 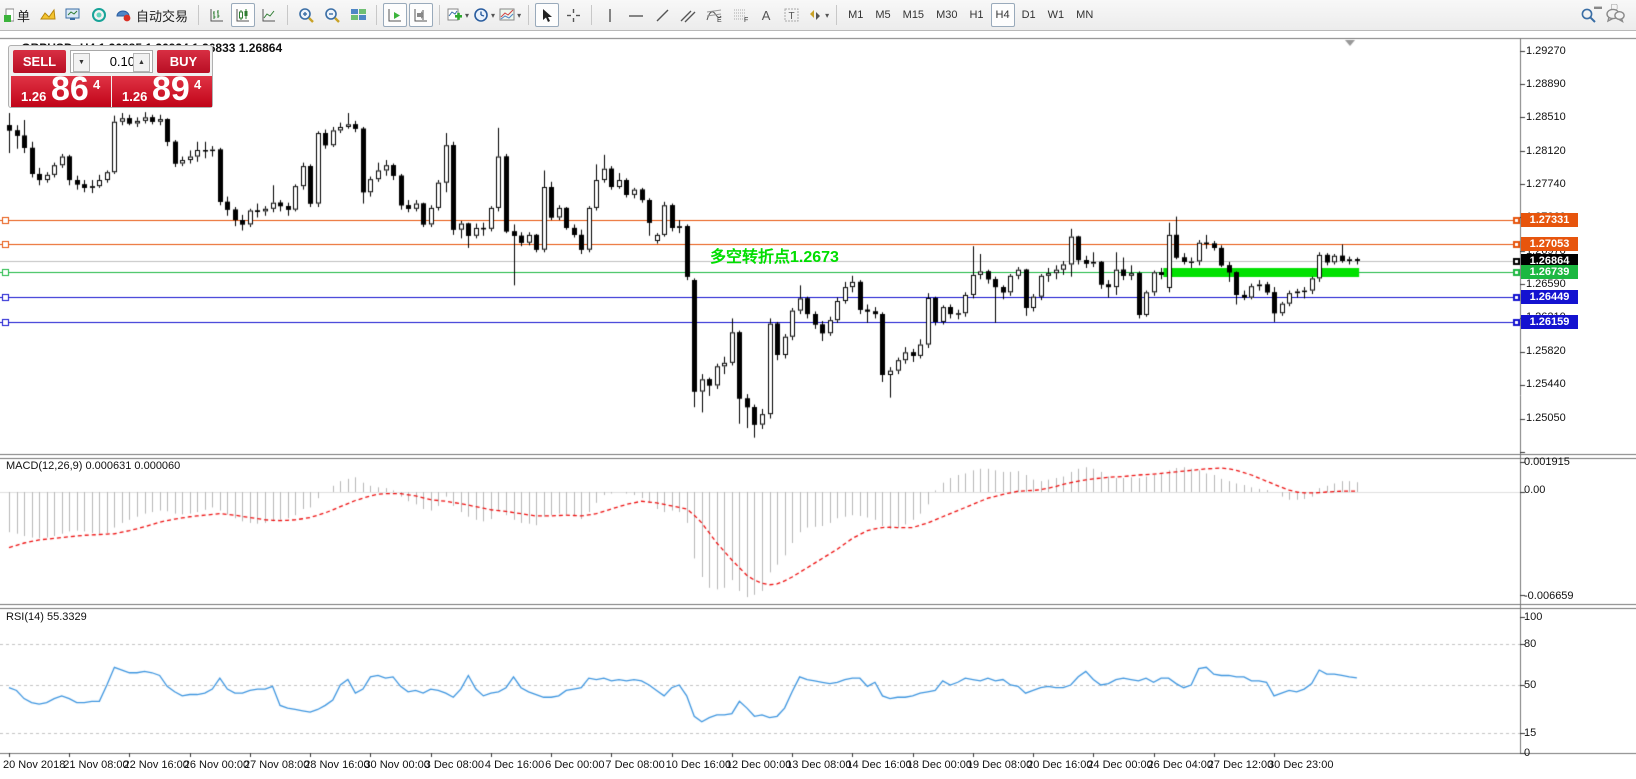 I want to click on macd-scale-min-label: -0.006659, so click(x=1549, y=596).